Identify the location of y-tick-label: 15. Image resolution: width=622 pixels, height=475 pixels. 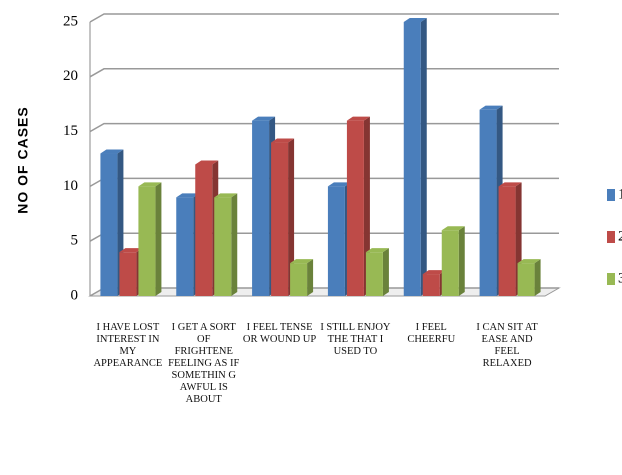
(70, 131).